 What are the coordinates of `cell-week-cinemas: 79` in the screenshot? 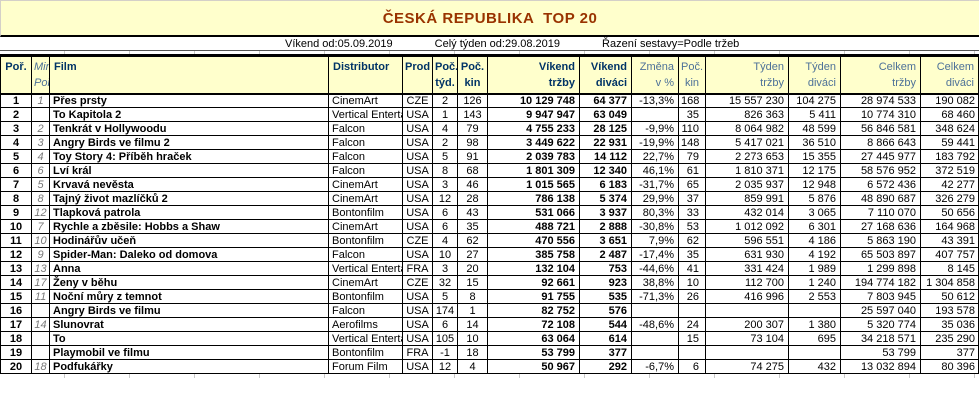 It's located at (692, 156).